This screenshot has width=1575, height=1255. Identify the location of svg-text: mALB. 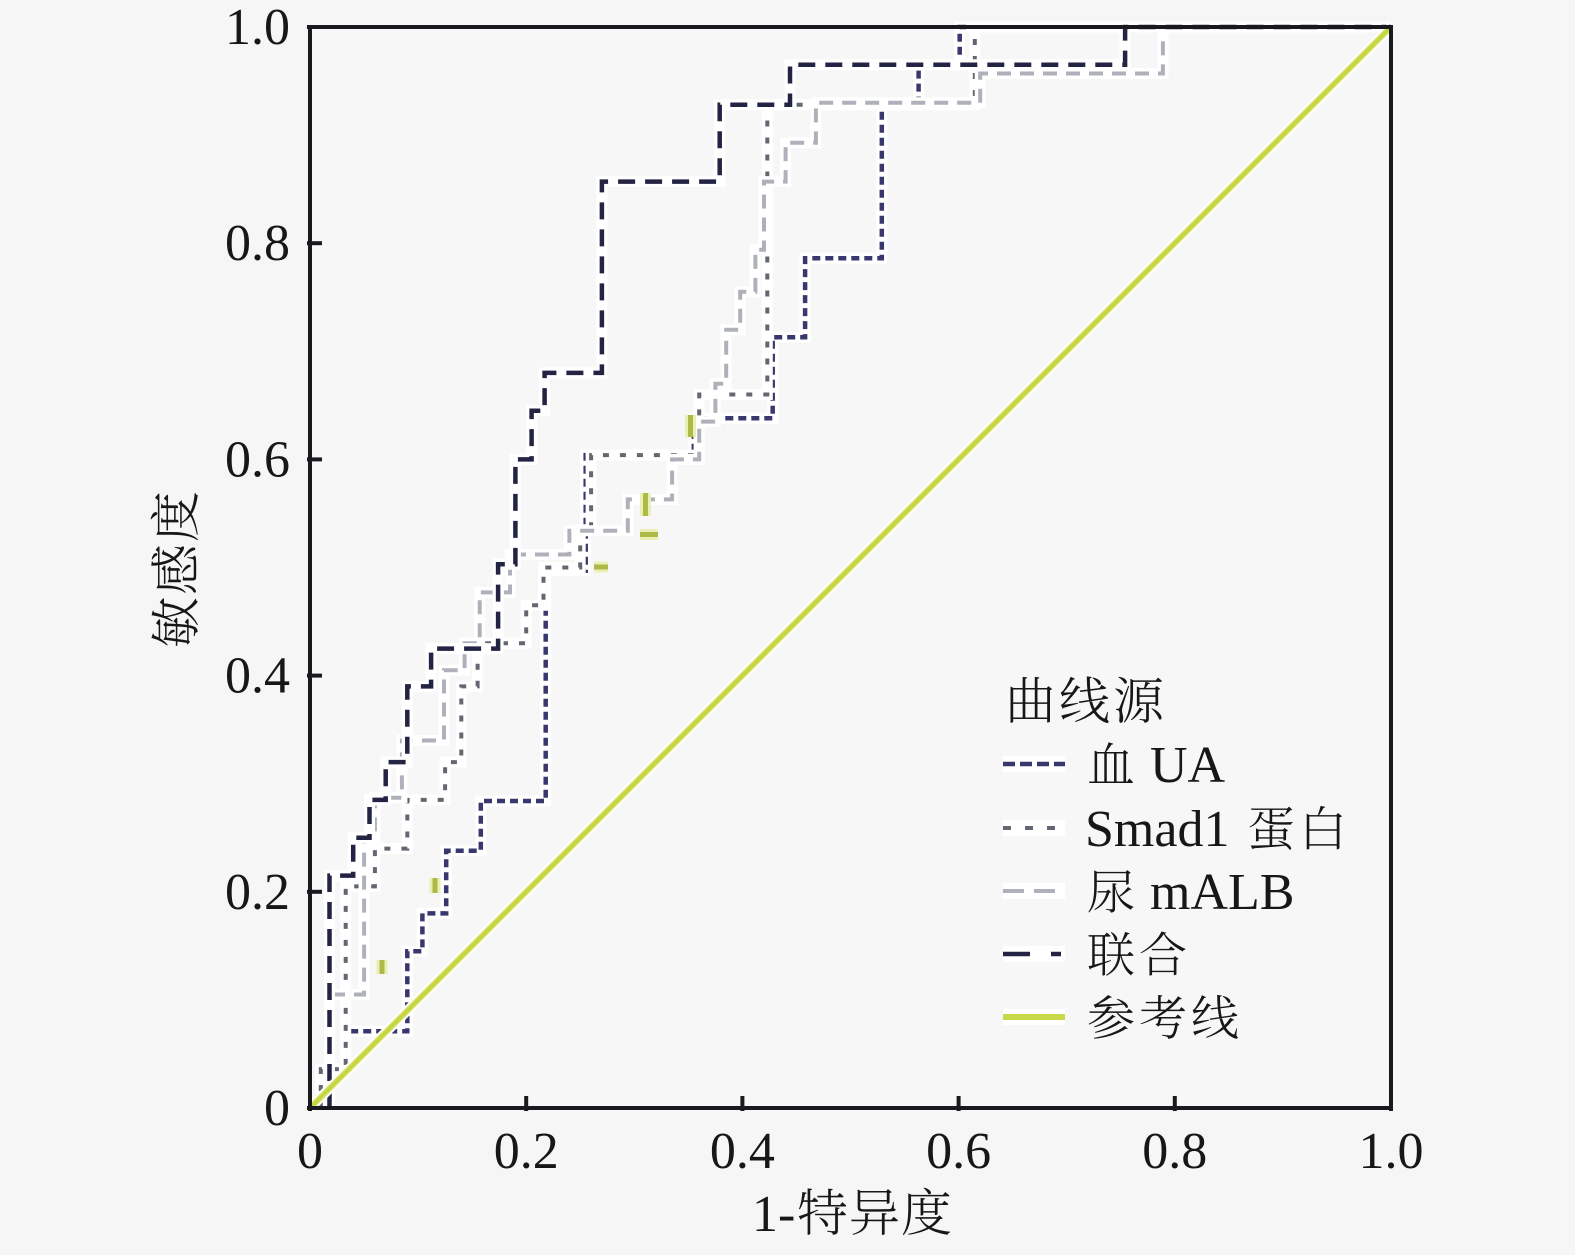
(1222, 892).